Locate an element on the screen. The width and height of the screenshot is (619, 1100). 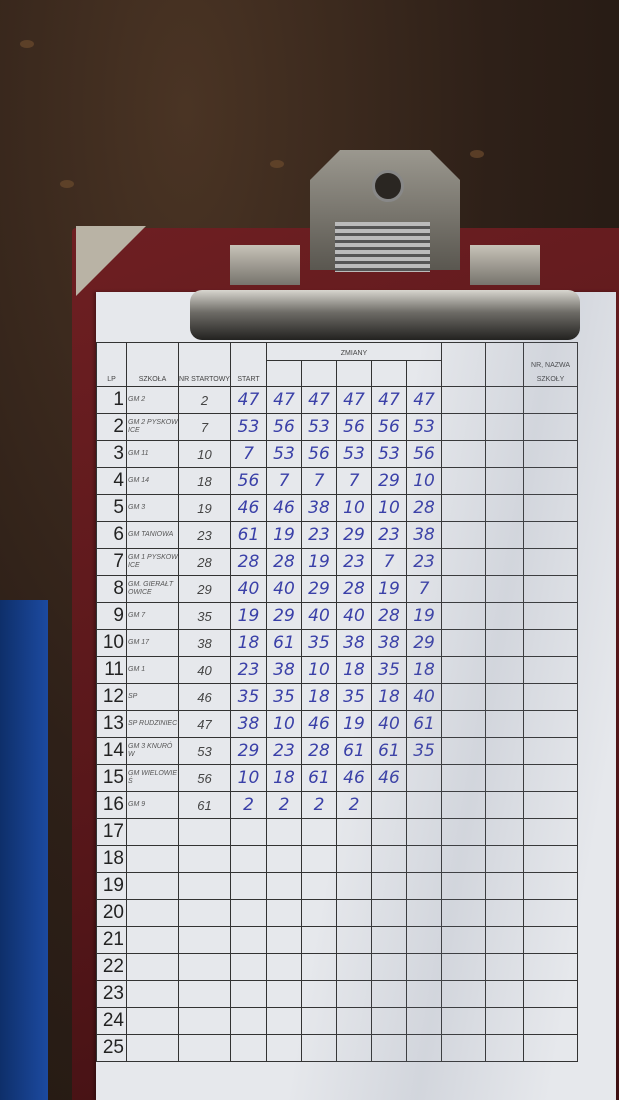
school-cell: GM 3 is located at coordinates (152, 508).